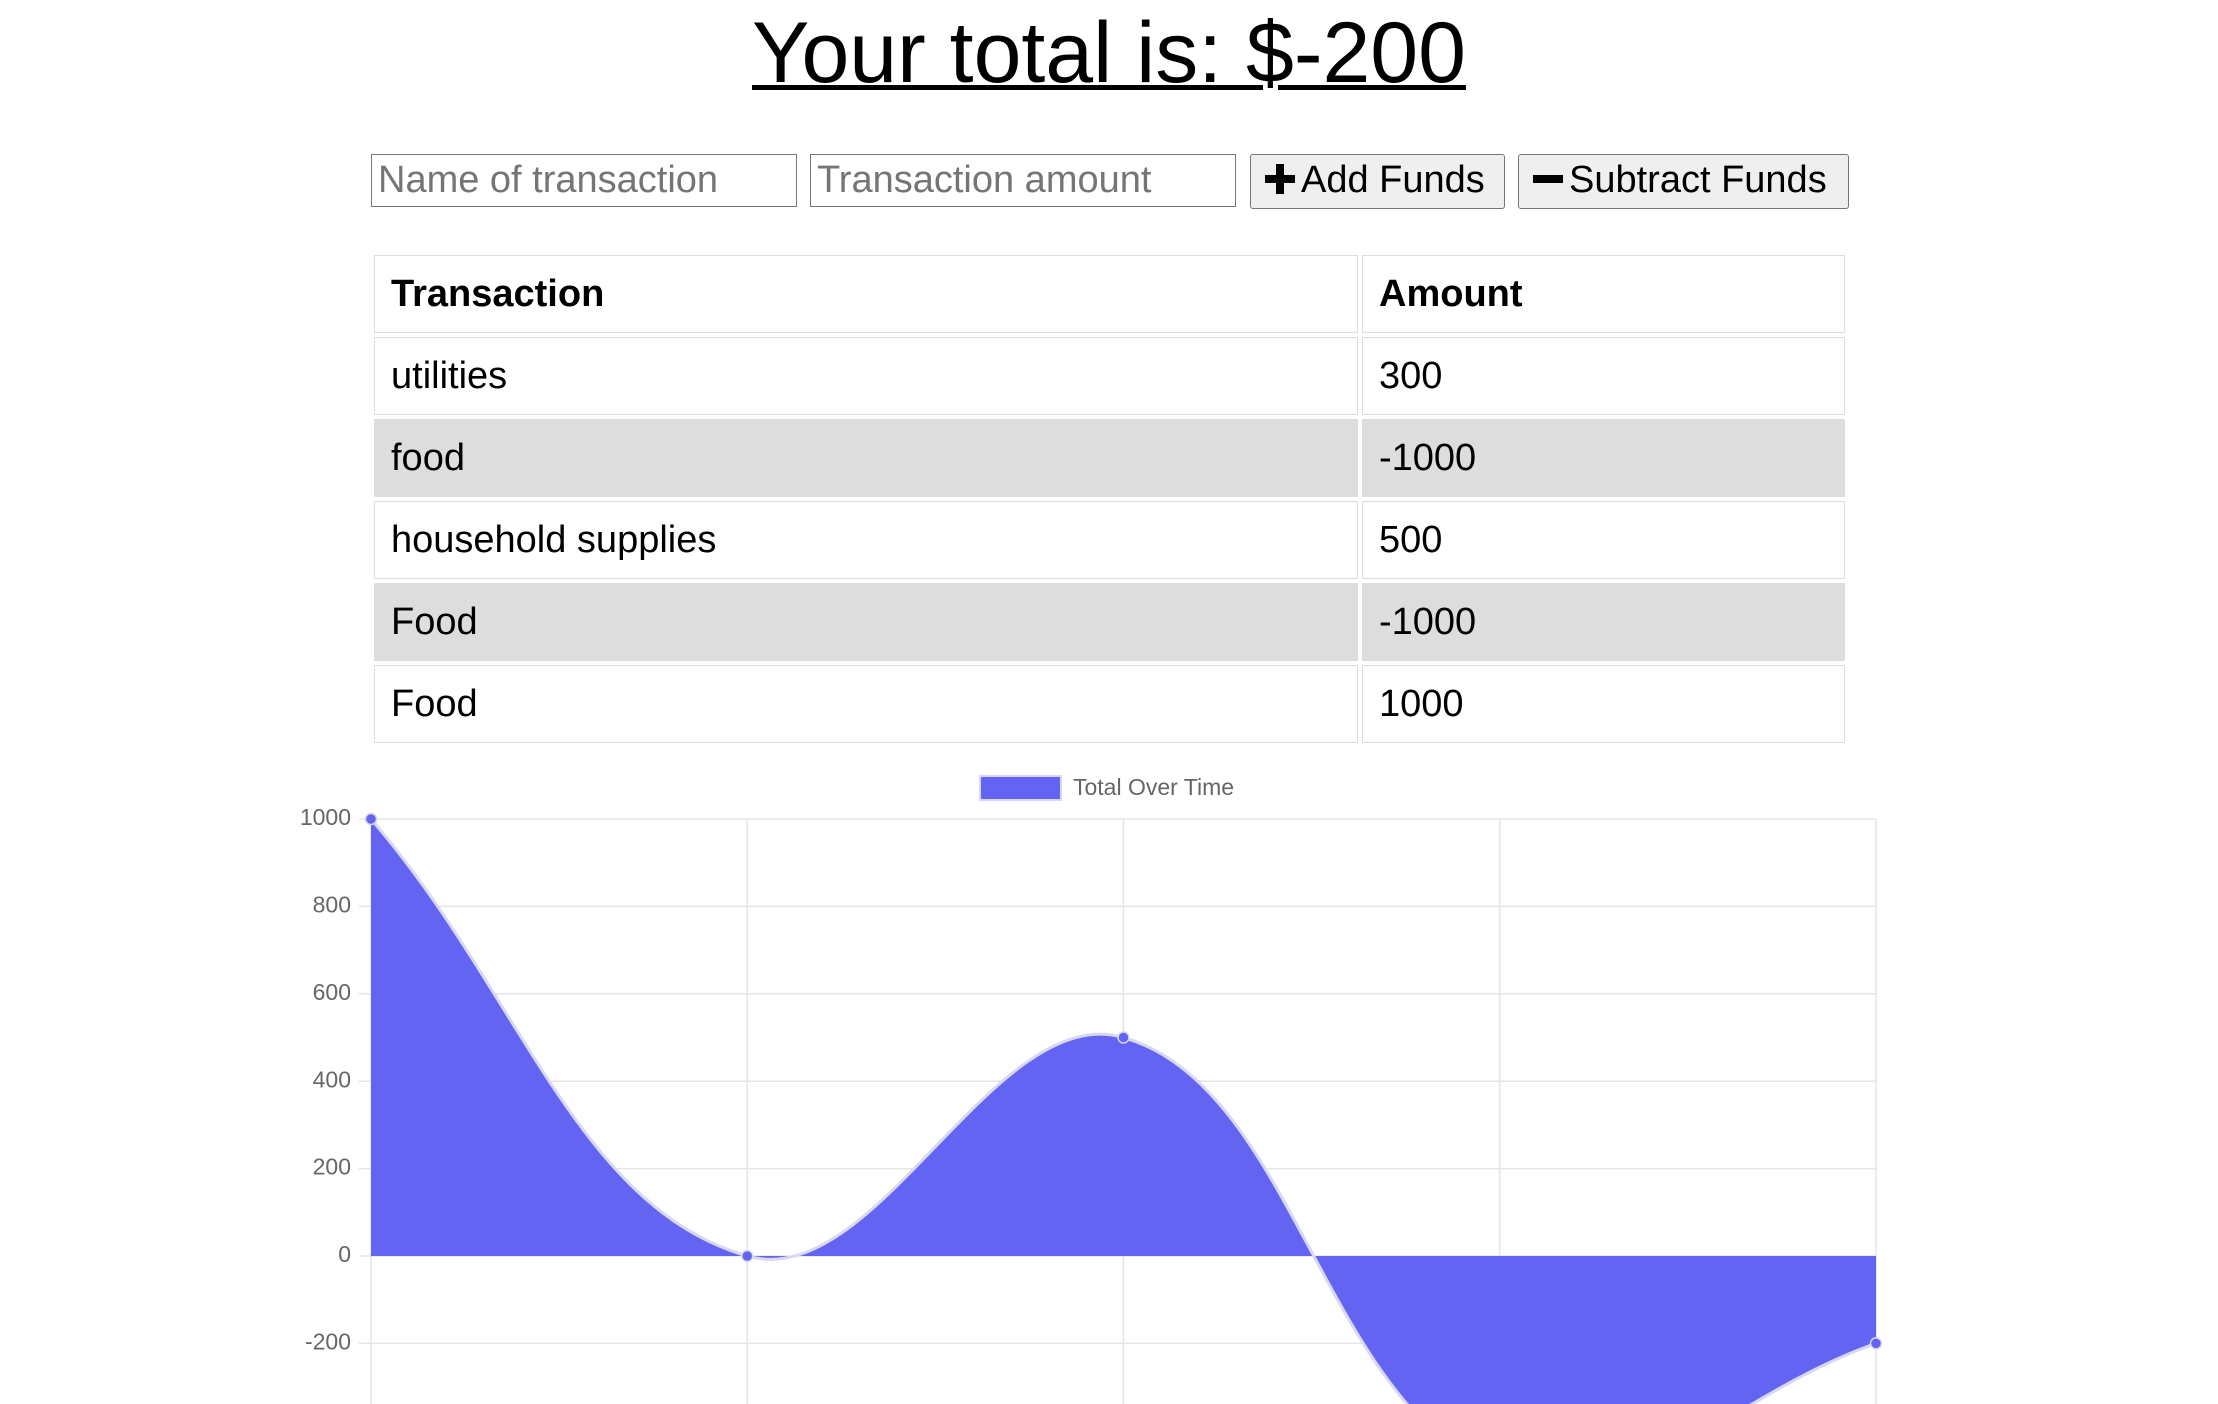  I want to click on y-tick-label: 200, so click(332, 1167).